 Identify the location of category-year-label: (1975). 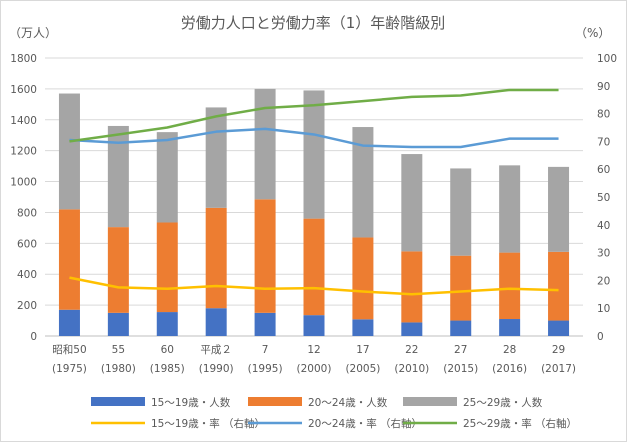
(69, 369).